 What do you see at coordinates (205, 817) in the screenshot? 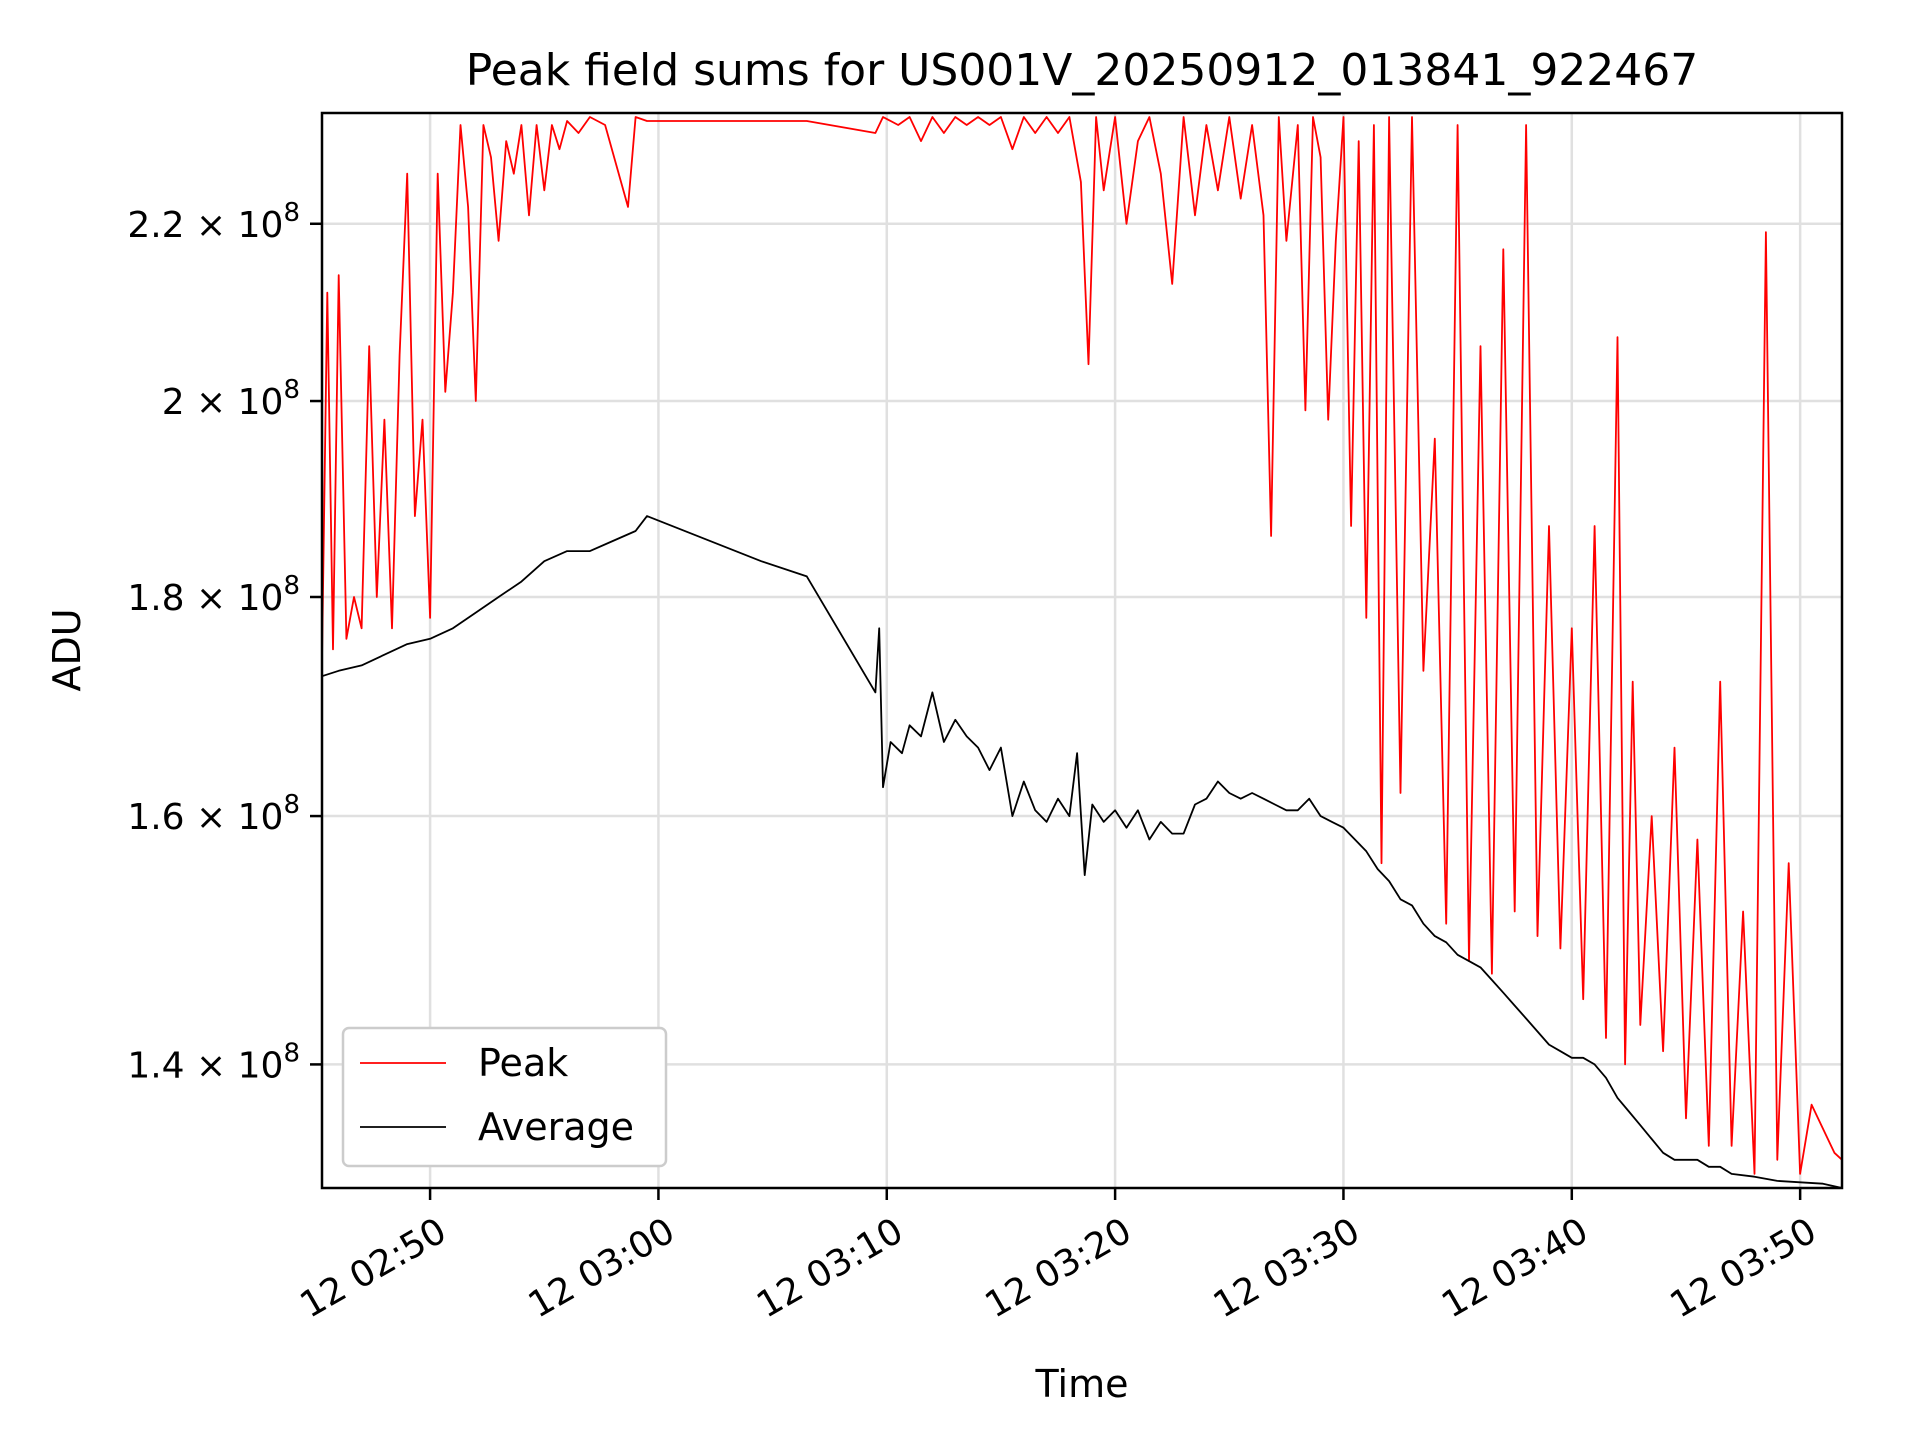
I see `y-tick-mantissa: 1.6 × 10` at bounding box center [205, 817].